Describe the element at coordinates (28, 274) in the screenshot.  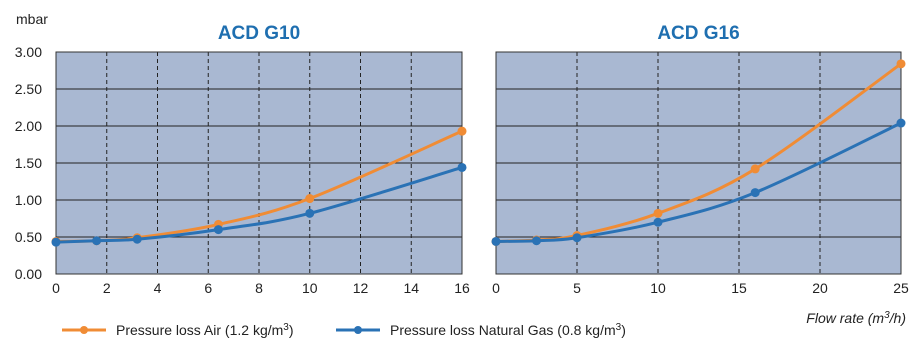
I see `y-tick-label-0: 0.00` at that location.